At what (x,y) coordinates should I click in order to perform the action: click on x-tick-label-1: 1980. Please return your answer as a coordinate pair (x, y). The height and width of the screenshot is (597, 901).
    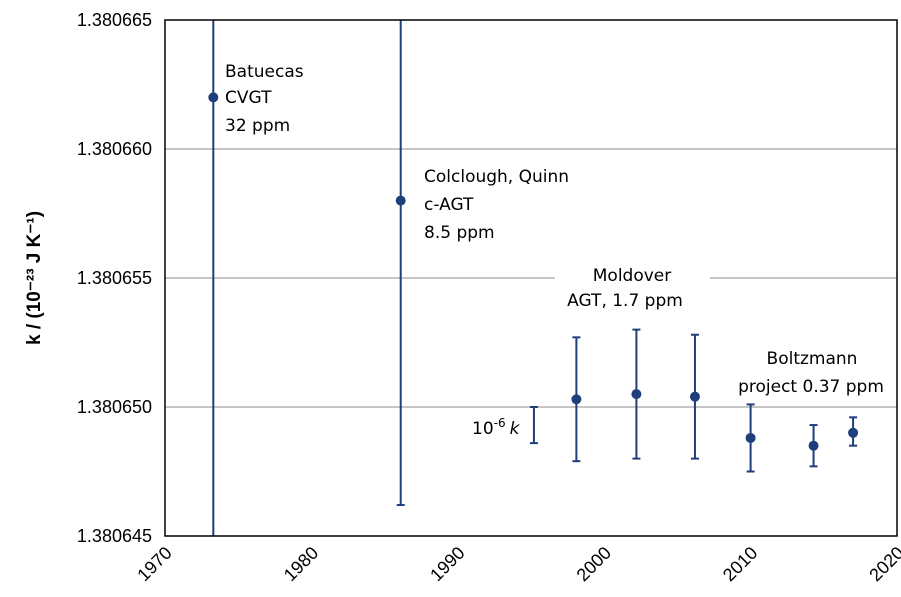
    Looking at the image, I should click on (301, 564).